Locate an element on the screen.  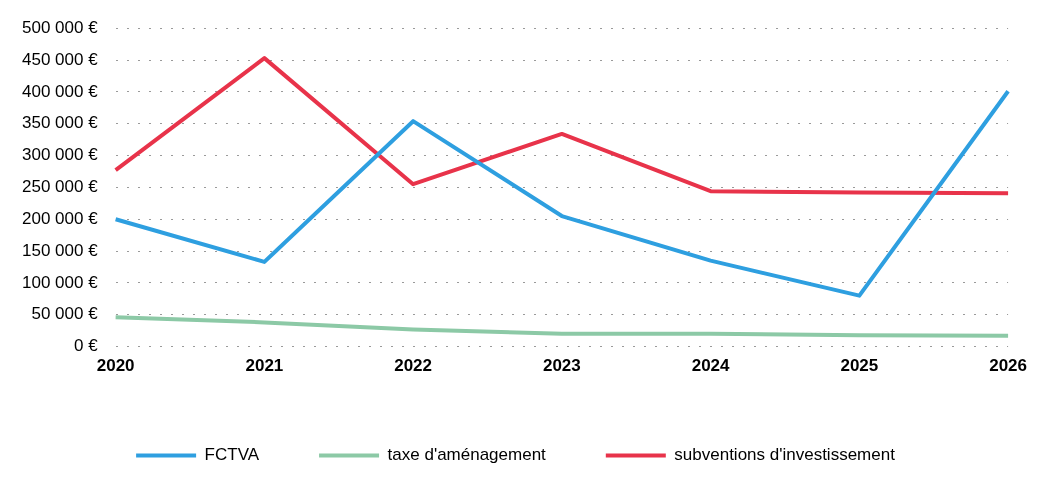
y-tick-label: 450 000 € is located at coordinates (60, 59).